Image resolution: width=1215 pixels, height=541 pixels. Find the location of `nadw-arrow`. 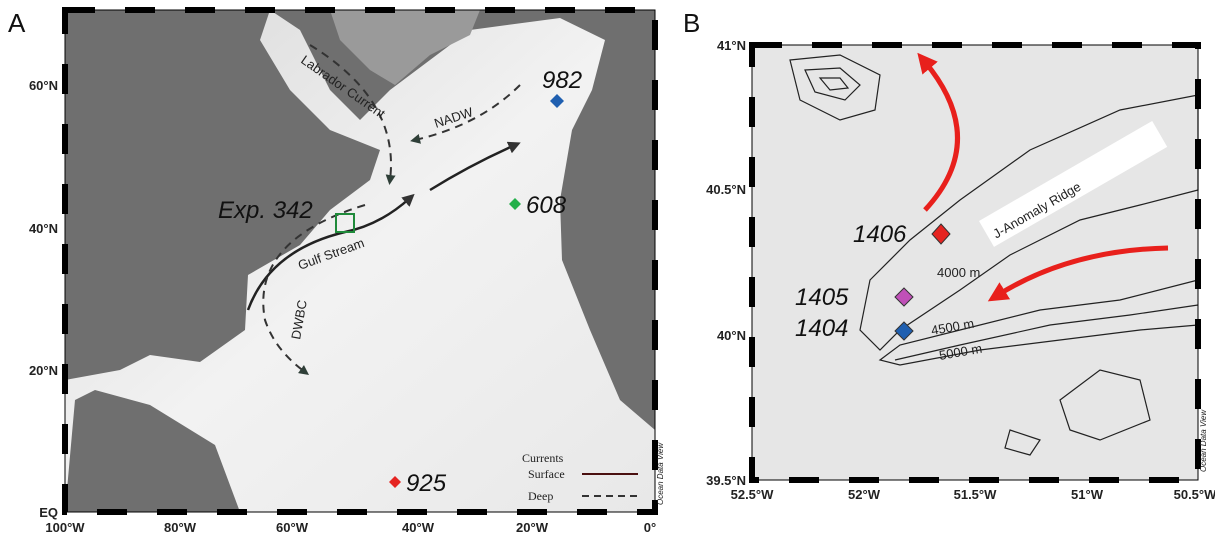

nadw-arrow is located at coordinates (465, 114).